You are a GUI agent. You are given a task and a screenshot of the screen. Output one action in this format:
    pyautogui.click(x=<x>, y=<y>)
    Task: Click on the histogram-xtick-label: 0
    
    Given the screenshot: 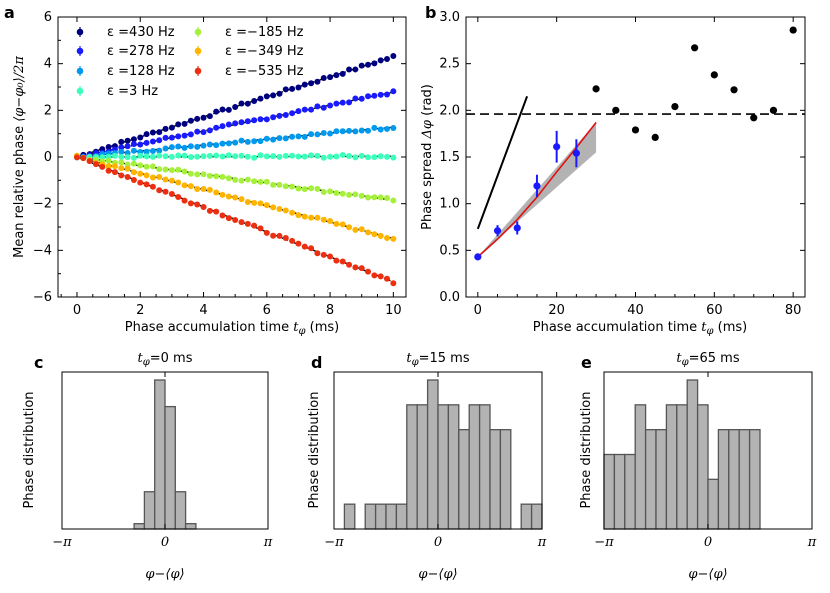 What is the action you would take?
    pyautogui.click(x=438, y=542)
    